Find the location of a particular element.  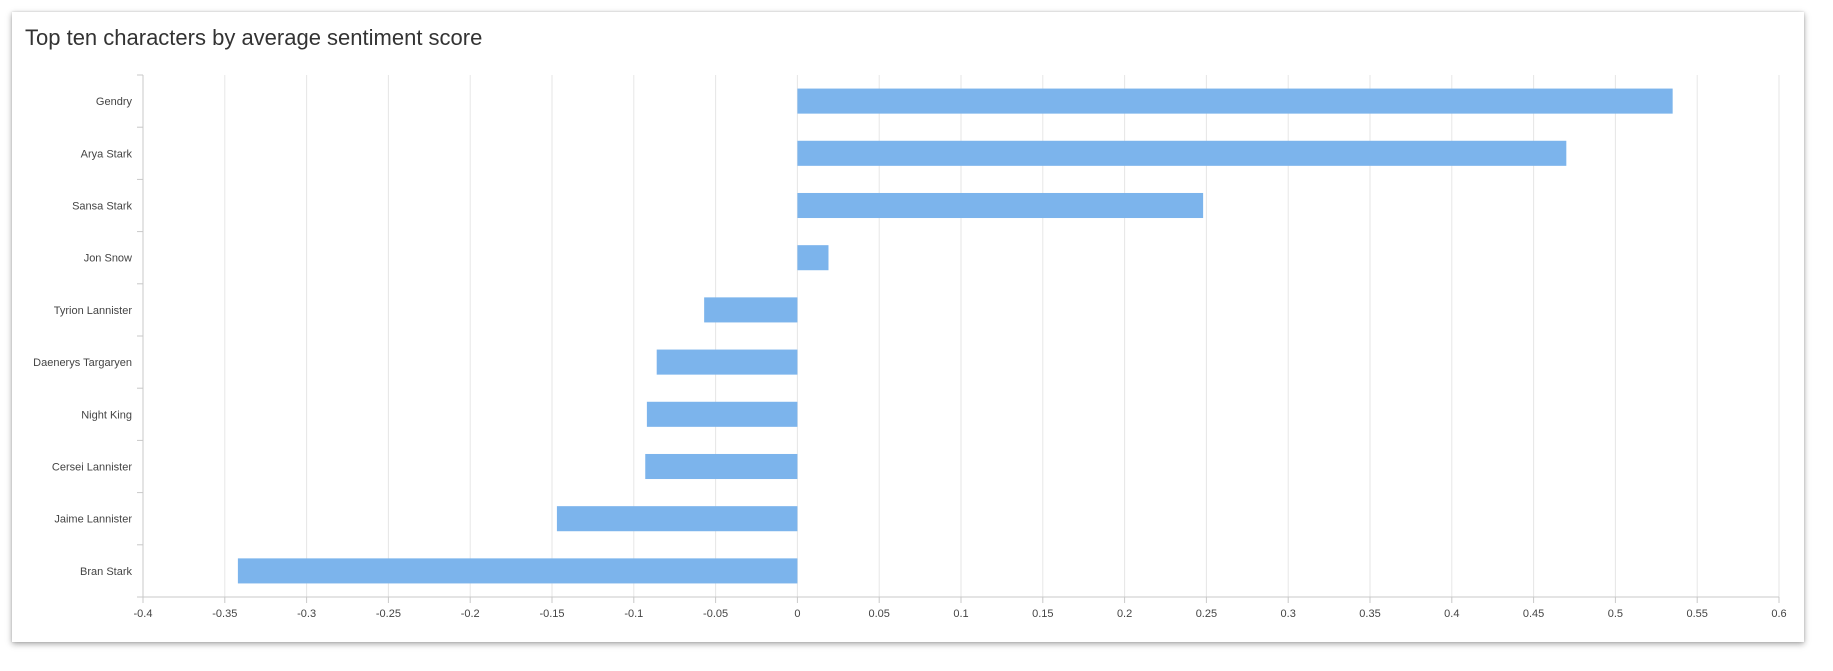

x-tick-label: 0.35 is located at coordinates (1369, 614).